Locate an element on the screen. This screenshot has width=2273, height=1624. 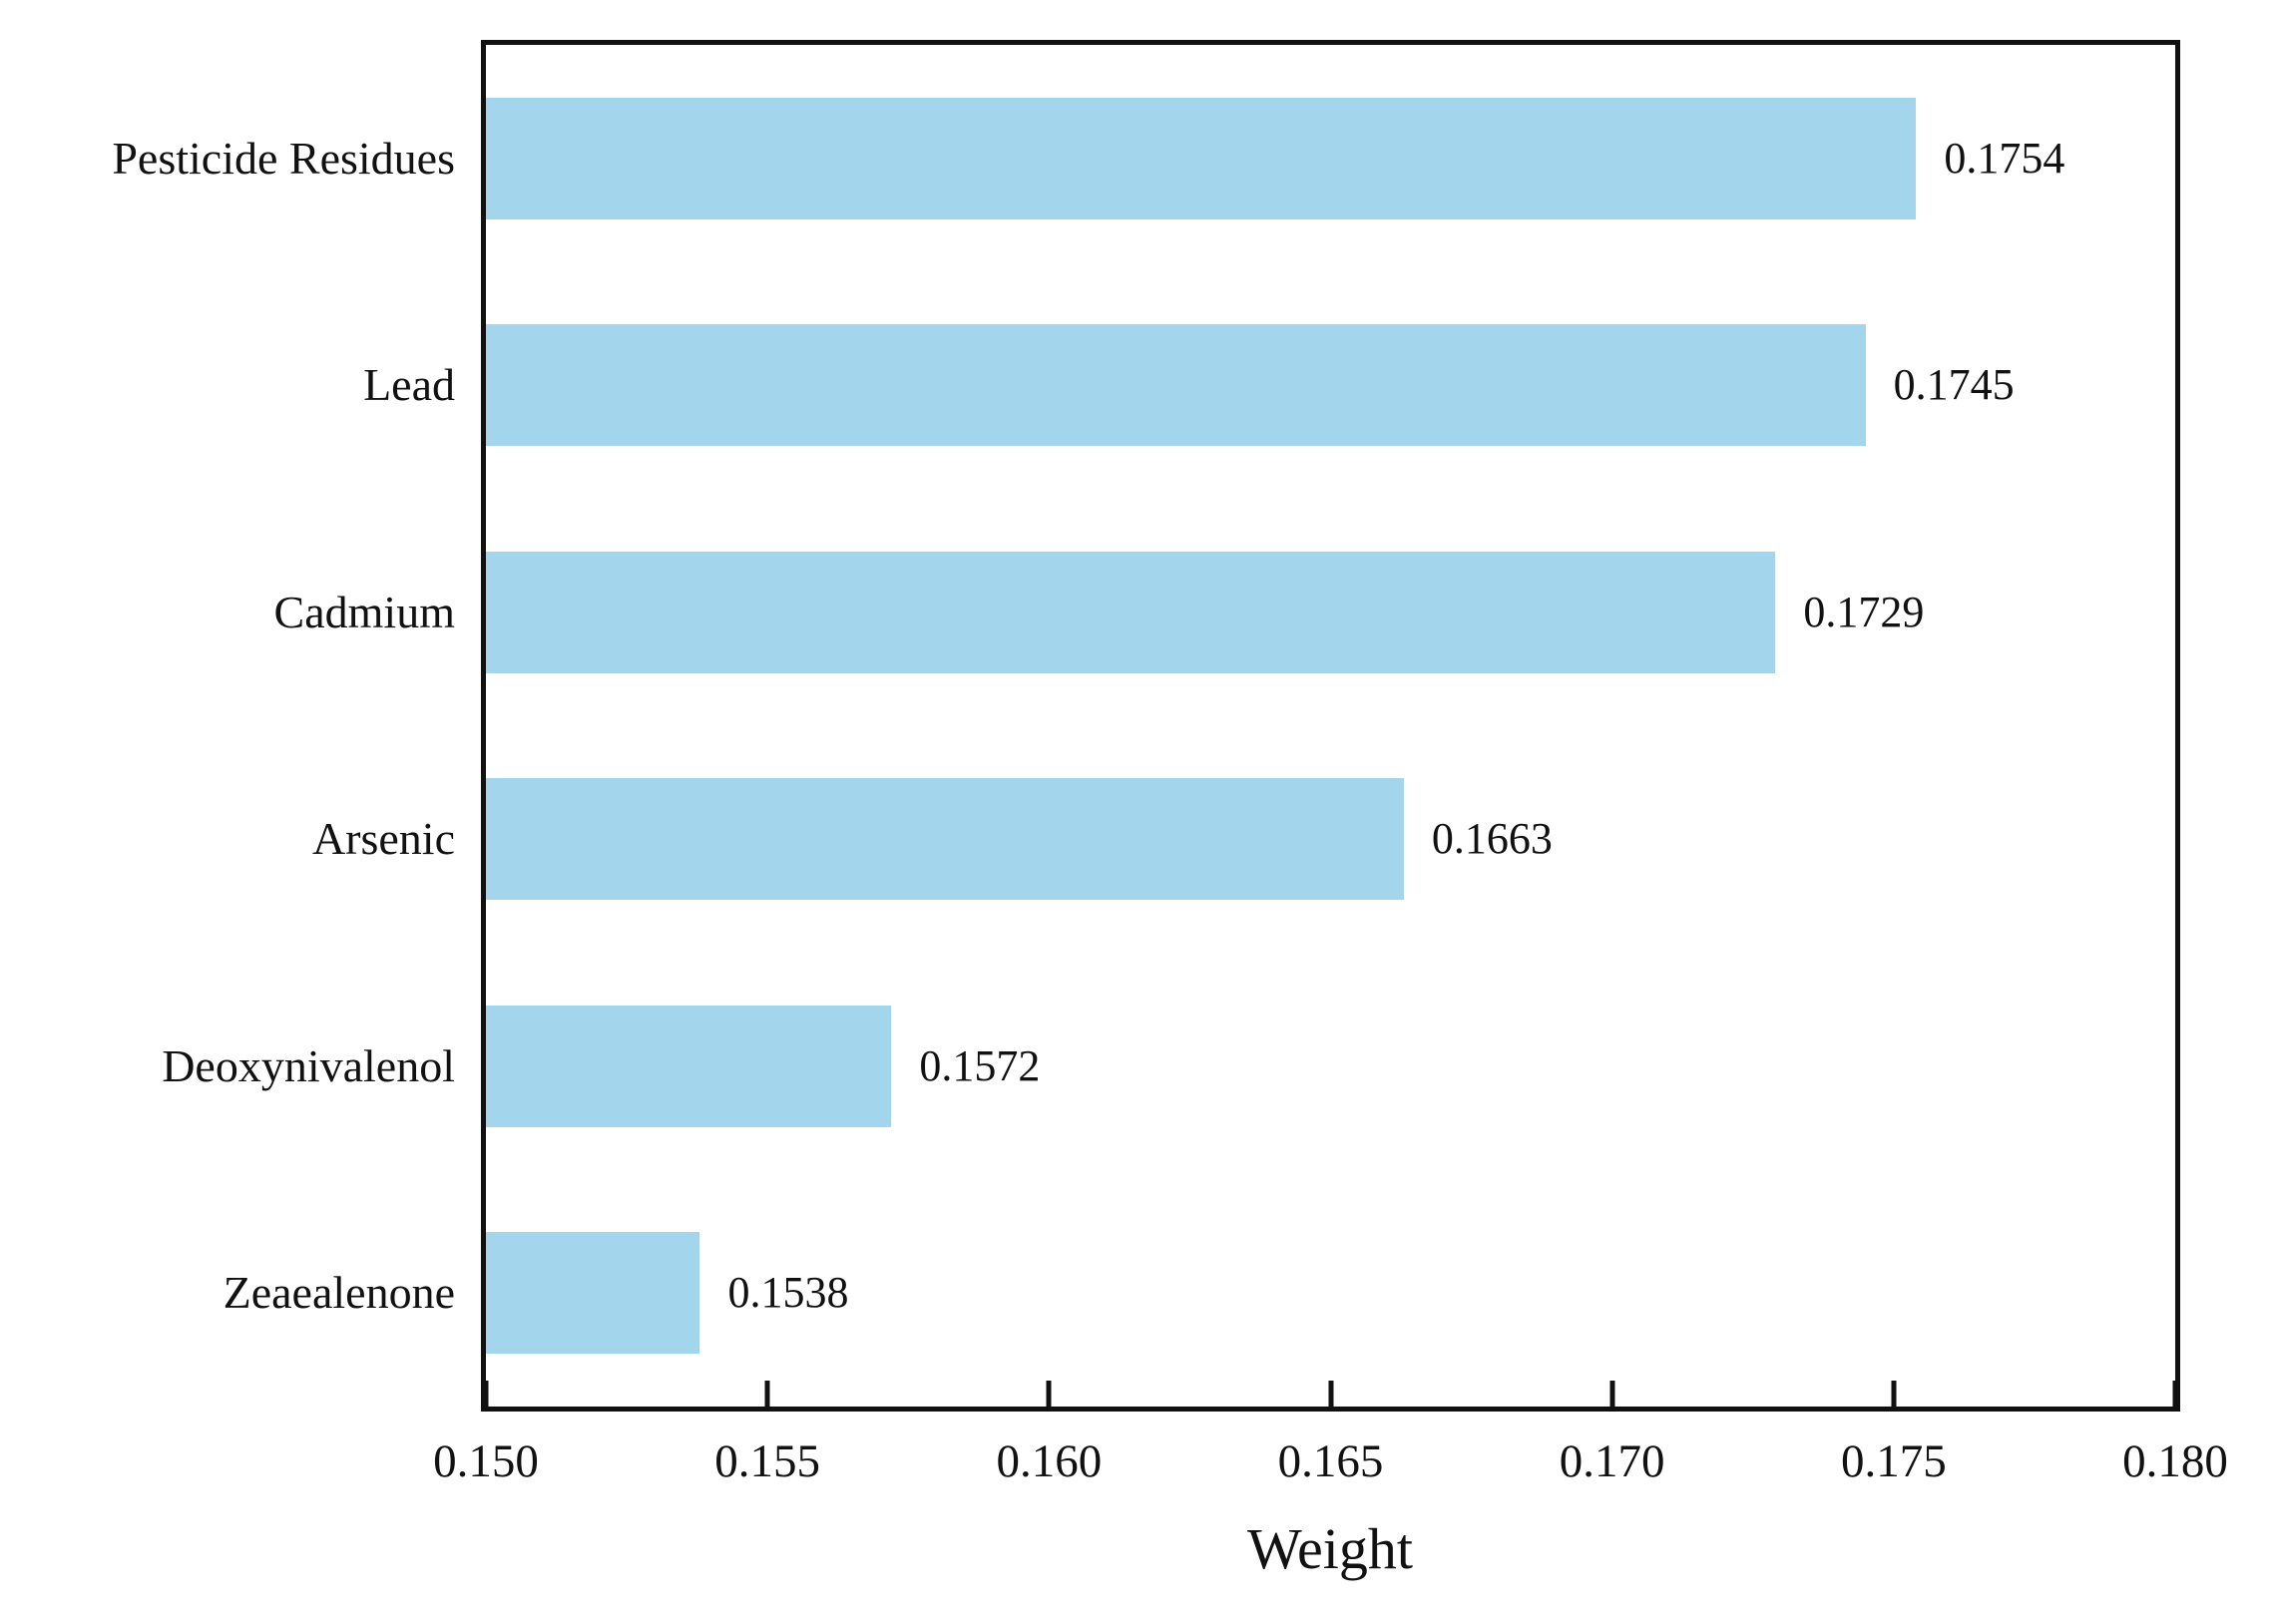
category-label: Cadmium is located at coordinates (364, 611).